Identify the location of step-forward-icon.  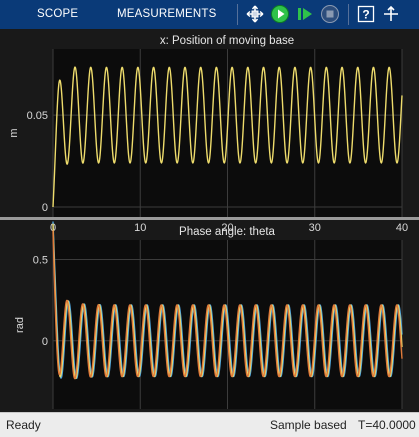
(305, 14).